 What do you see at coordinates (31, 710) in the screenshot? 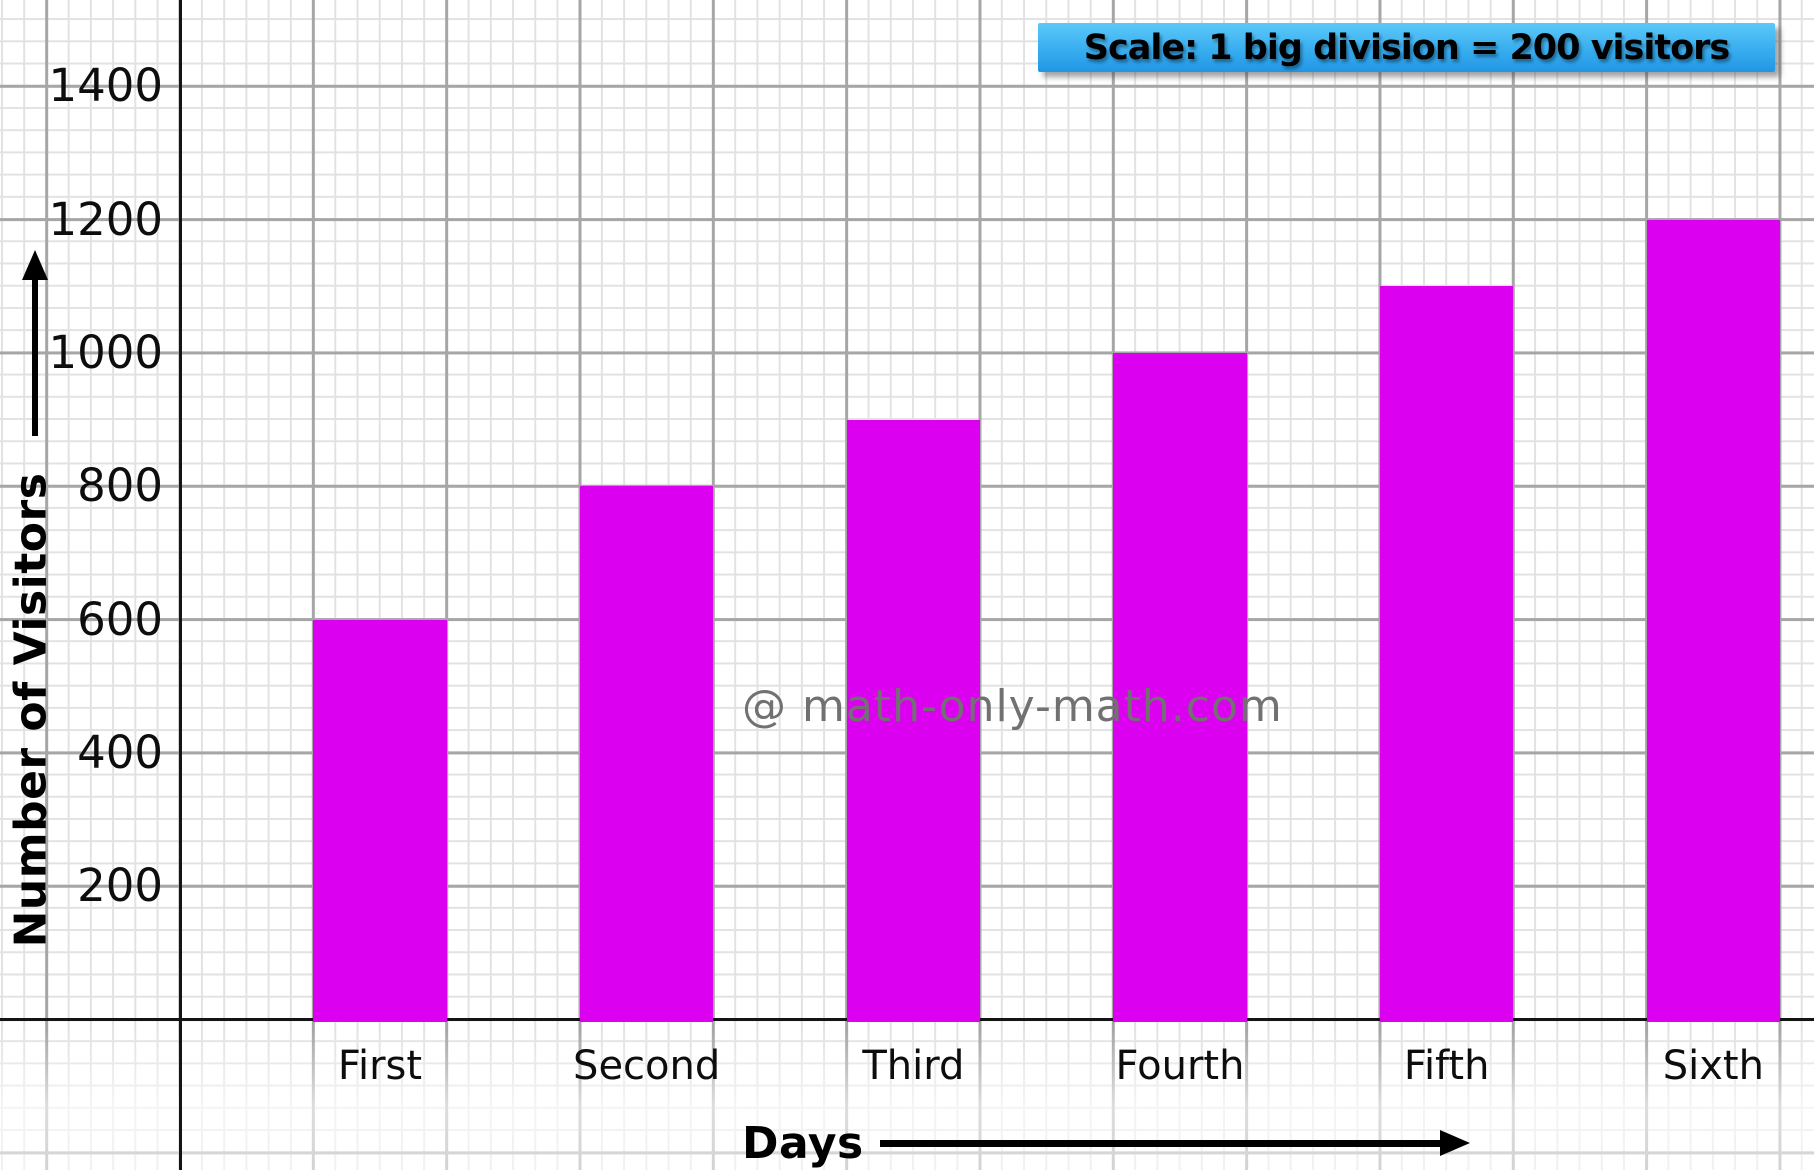
I see `y-axis-title: Number of Visitors` at bounding box center [31, 710].